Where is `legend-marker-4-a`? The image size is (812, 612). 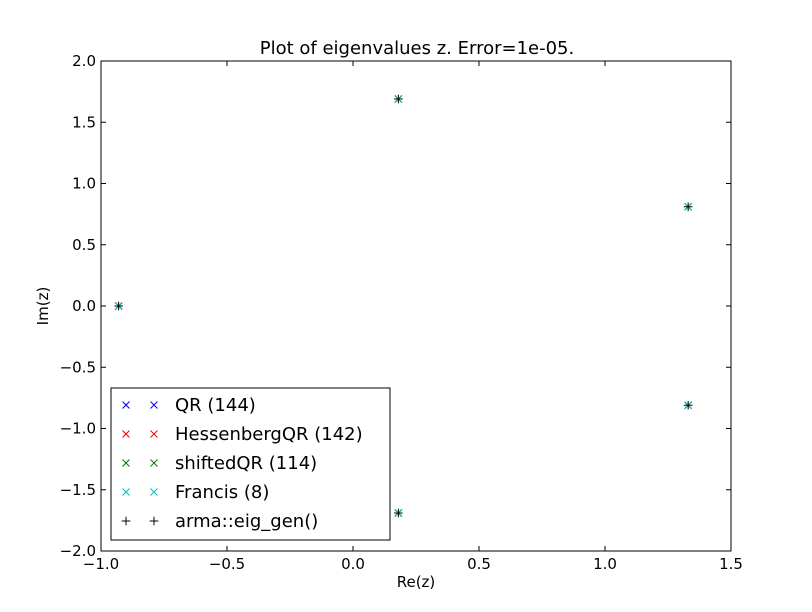 legend-marker-4-a is located at coordinates (126, 521).